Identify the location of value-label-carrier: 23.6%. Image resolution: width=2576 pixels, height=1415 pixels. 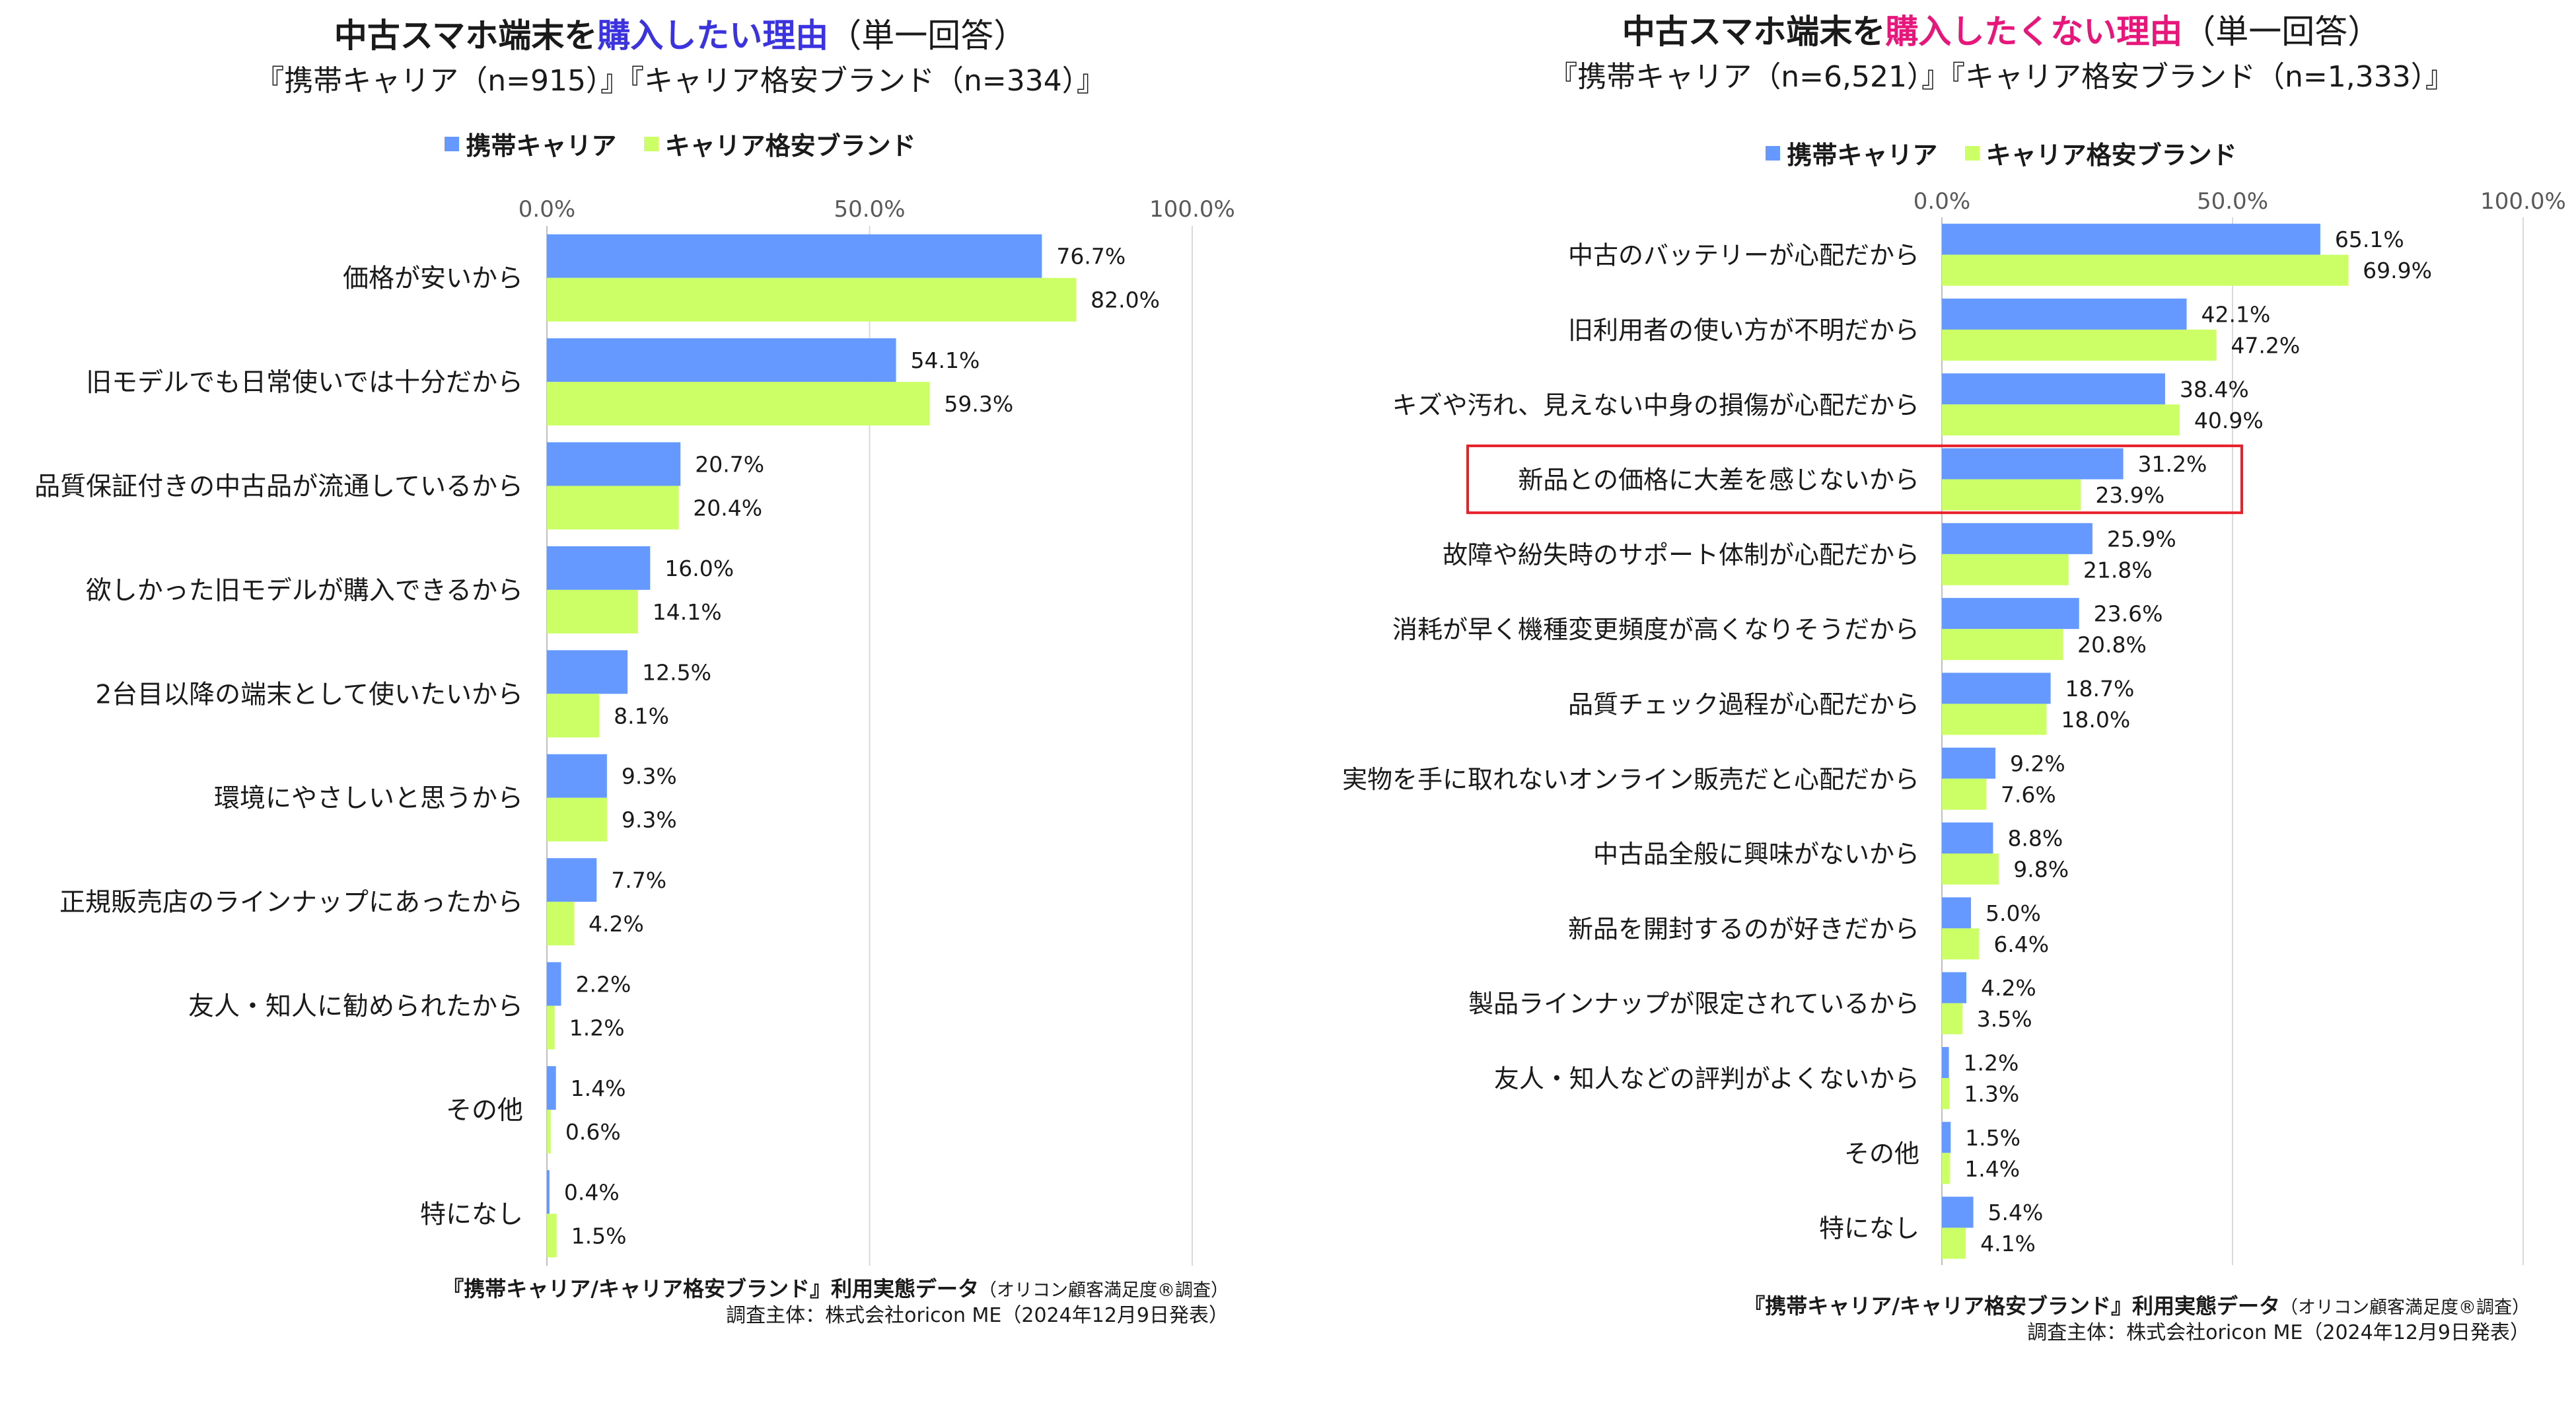
(2128, 614).